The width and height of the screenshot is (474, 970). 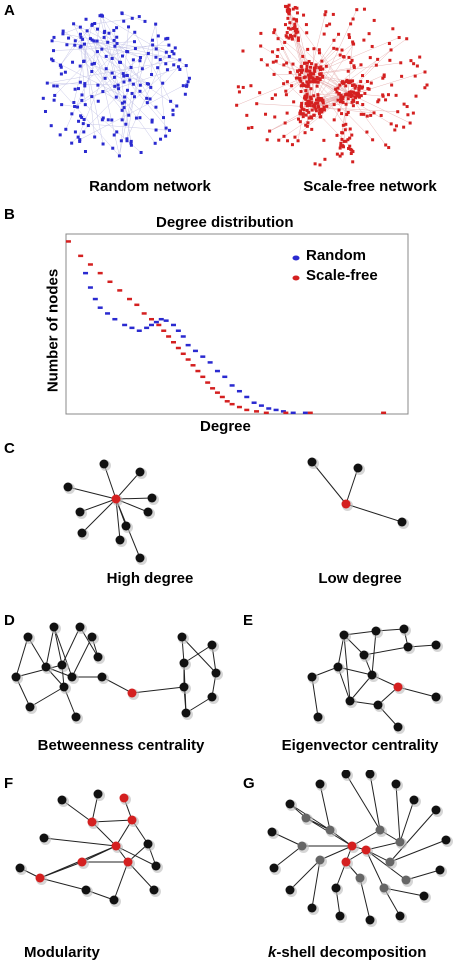 I want to click on modularity-node, so click(x=114, y=900).